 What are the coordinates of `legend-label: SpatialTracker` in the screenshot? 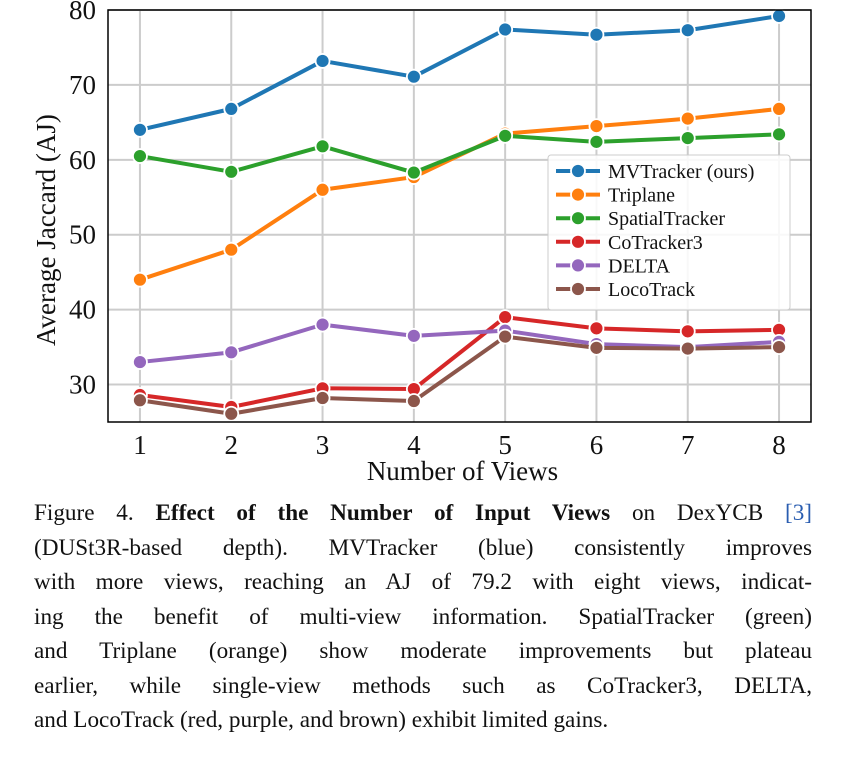 It's located at (666, 219).